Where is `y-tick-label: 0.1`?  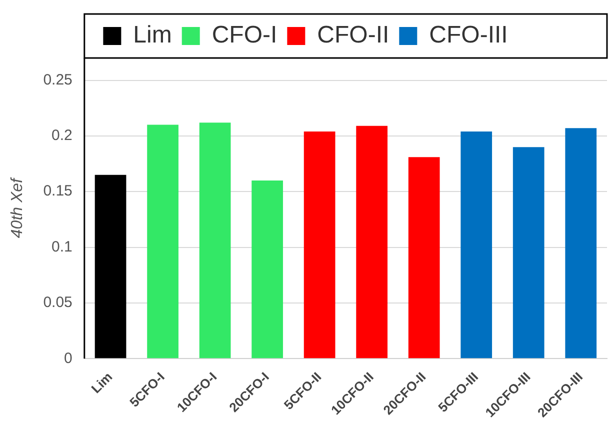
y-tick-label: 0.1 is located at coordinates (62, 247).